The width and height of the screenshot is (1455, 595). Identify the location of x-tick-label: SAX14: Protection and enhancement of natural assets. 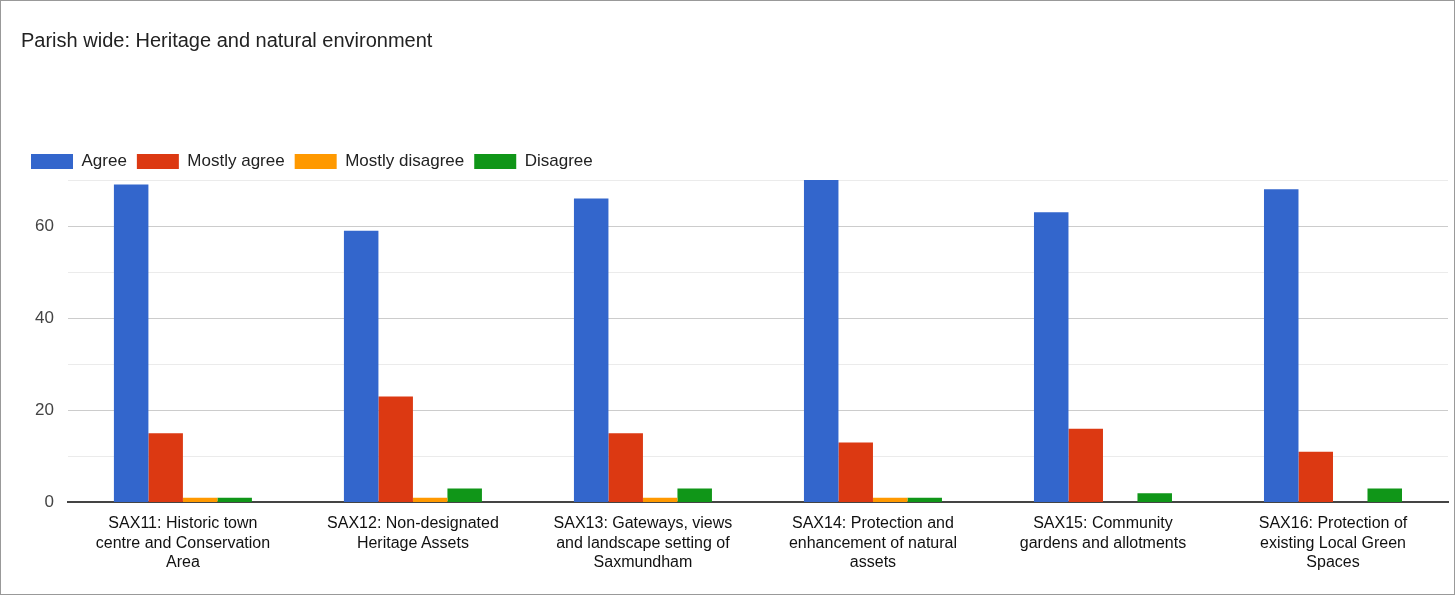
(873, 542).